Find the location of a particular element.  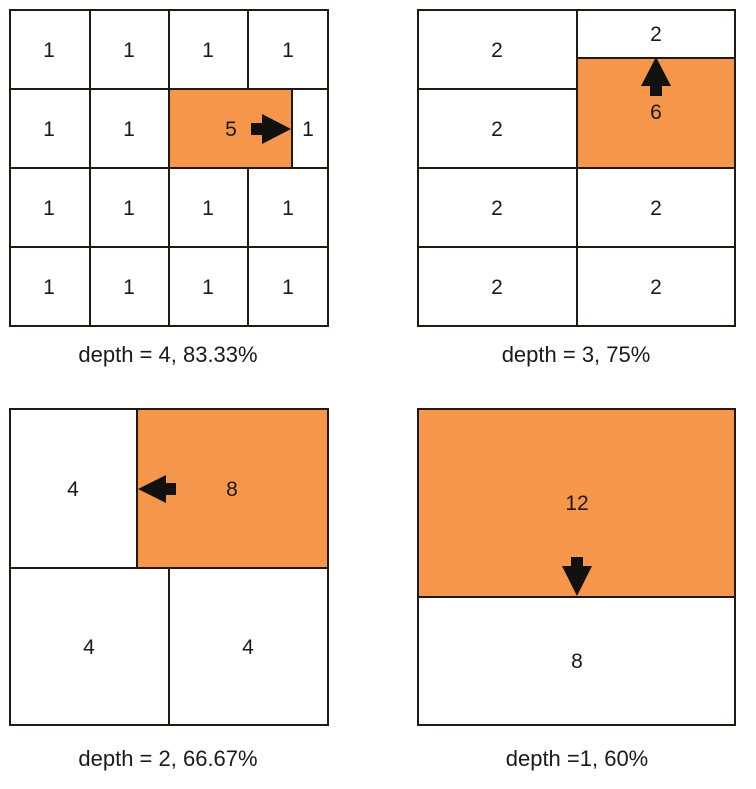

panel-caption: depth = 2, 66.67% is located at coordinates (167, 758).